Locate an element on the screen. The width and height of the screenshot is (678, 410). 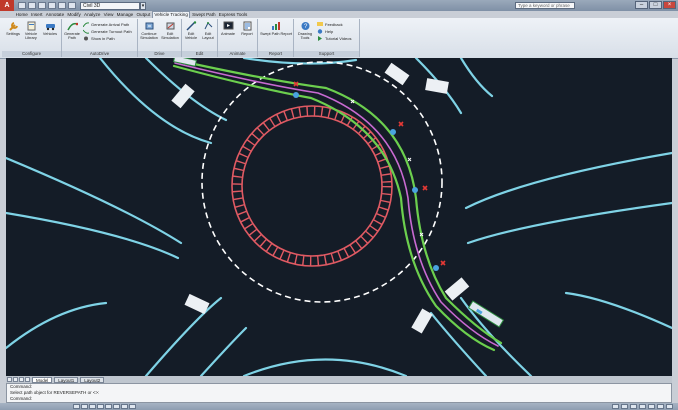
tab-view: View is located at coordinates (108, 14).